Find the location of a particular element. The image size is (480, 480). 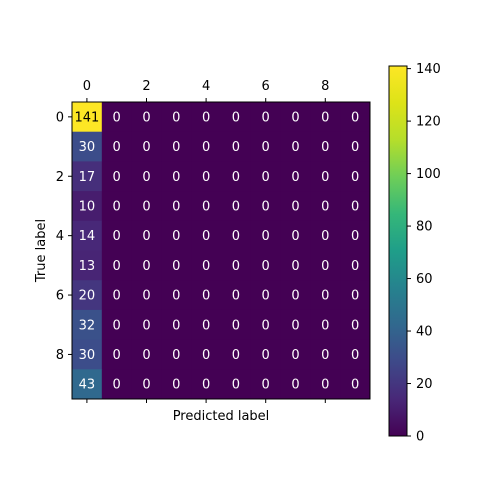

x-tick-label: 8 is located at coordinates (325, 86).